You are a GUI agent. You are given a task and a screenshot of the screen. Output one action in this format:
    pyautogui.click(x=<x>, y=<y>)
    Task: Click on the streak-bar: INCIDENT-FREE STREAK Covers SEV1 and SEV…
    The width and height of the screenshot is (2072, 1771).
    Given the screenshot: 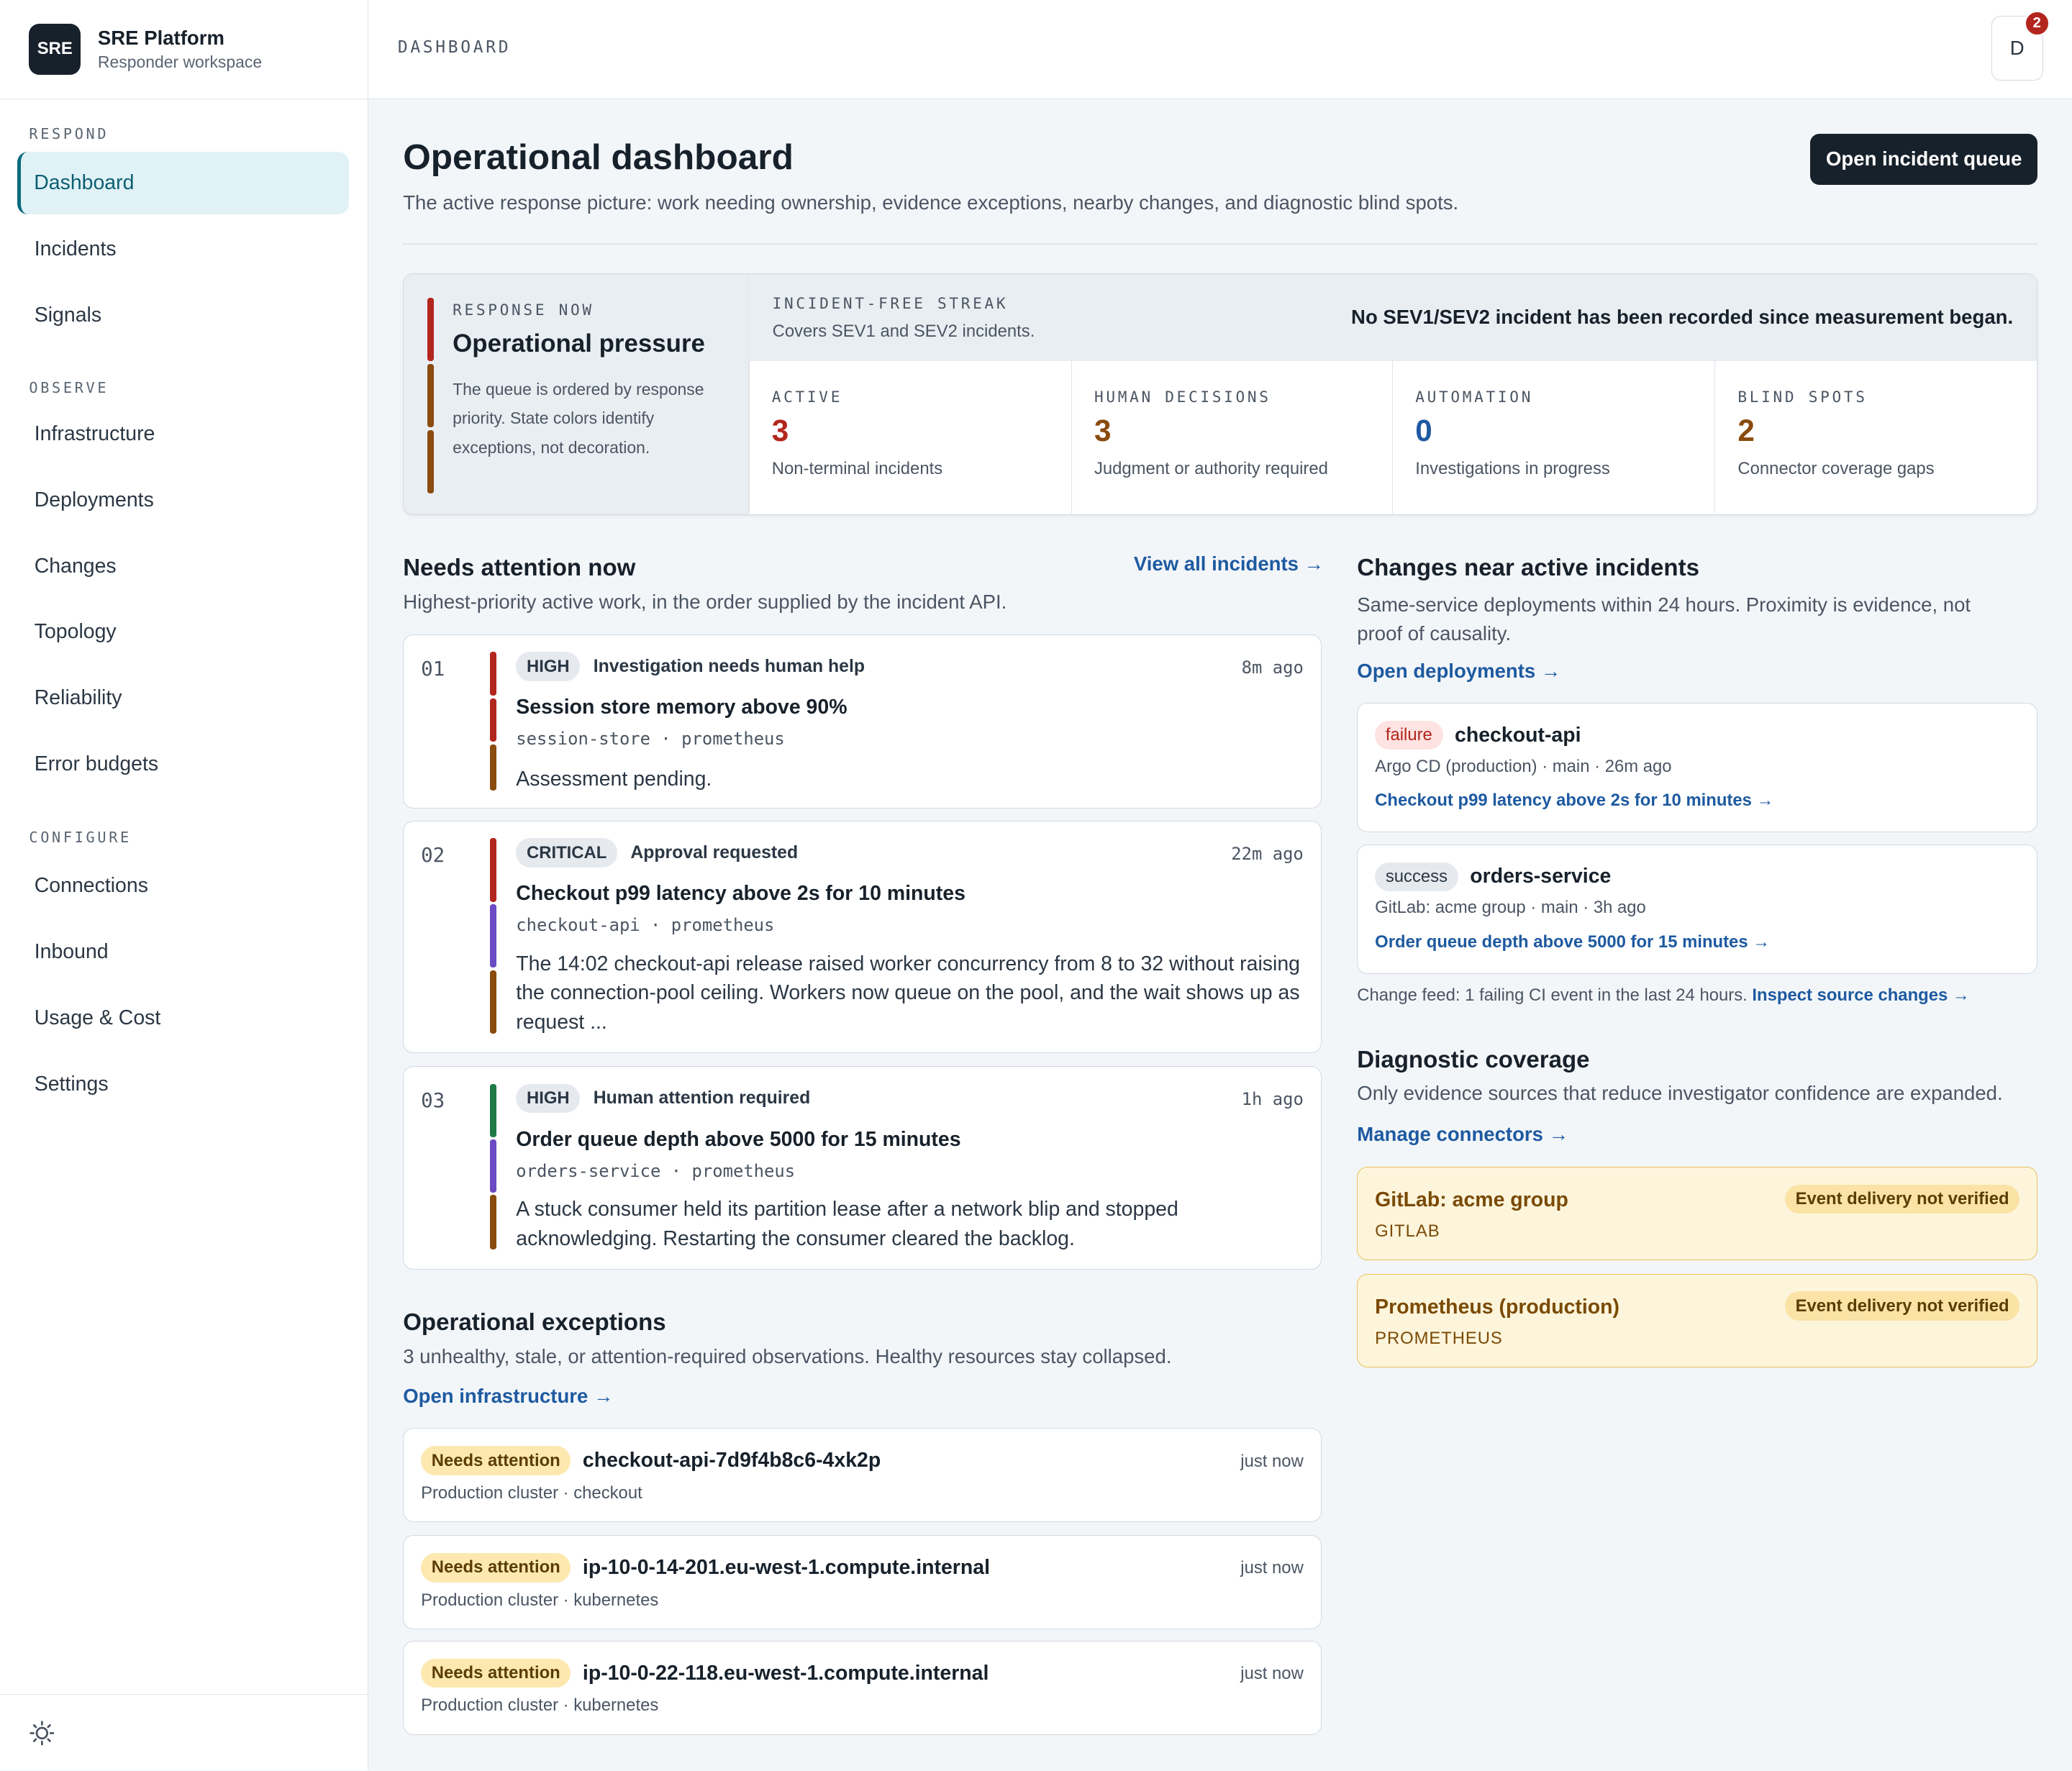 What is the action you would take?
    pyautogui.click(x=1392, y=318)
    